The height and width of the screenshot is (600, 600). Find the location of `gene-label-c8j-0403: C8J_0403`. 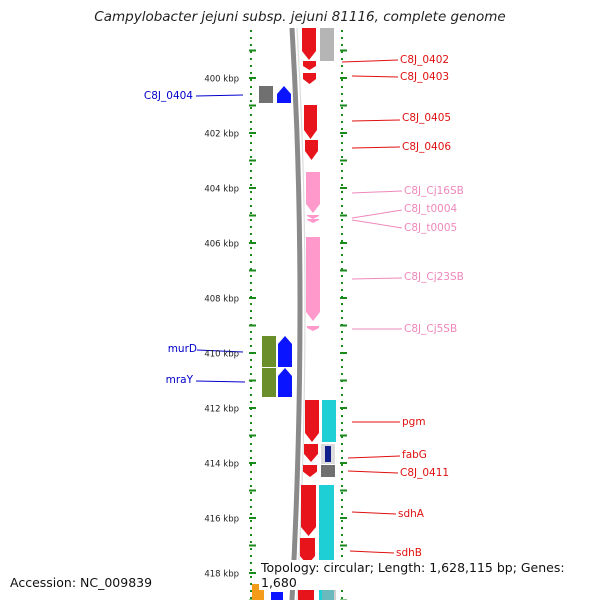

gene-label-c8j-0403: C8J_0403 is located at coordinates (424, 77).